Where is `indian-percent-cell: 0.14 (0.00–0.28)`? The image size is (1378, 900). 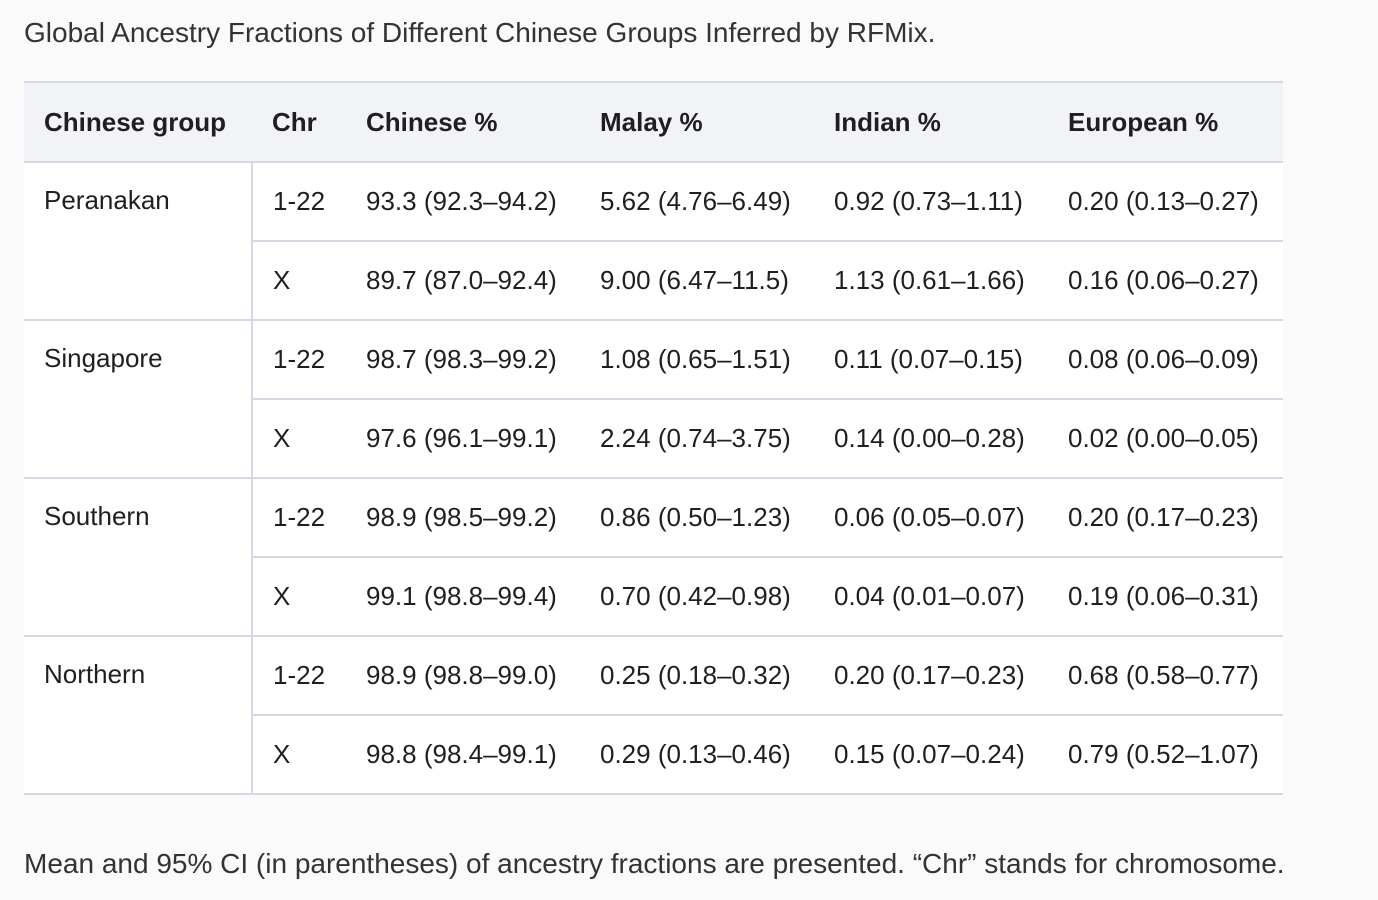 indian-percent-cell: 0.14 (0.00–0.28) is located at coordinates (931, 439).